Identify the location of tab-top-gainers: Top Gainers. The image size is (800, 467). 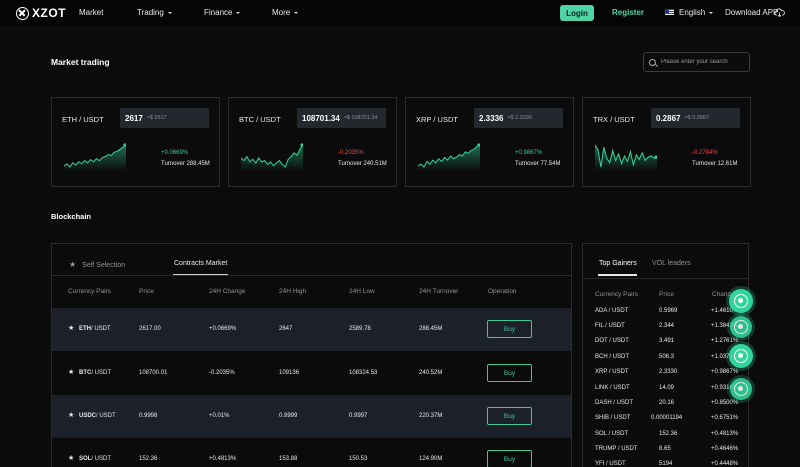
(618, 263).